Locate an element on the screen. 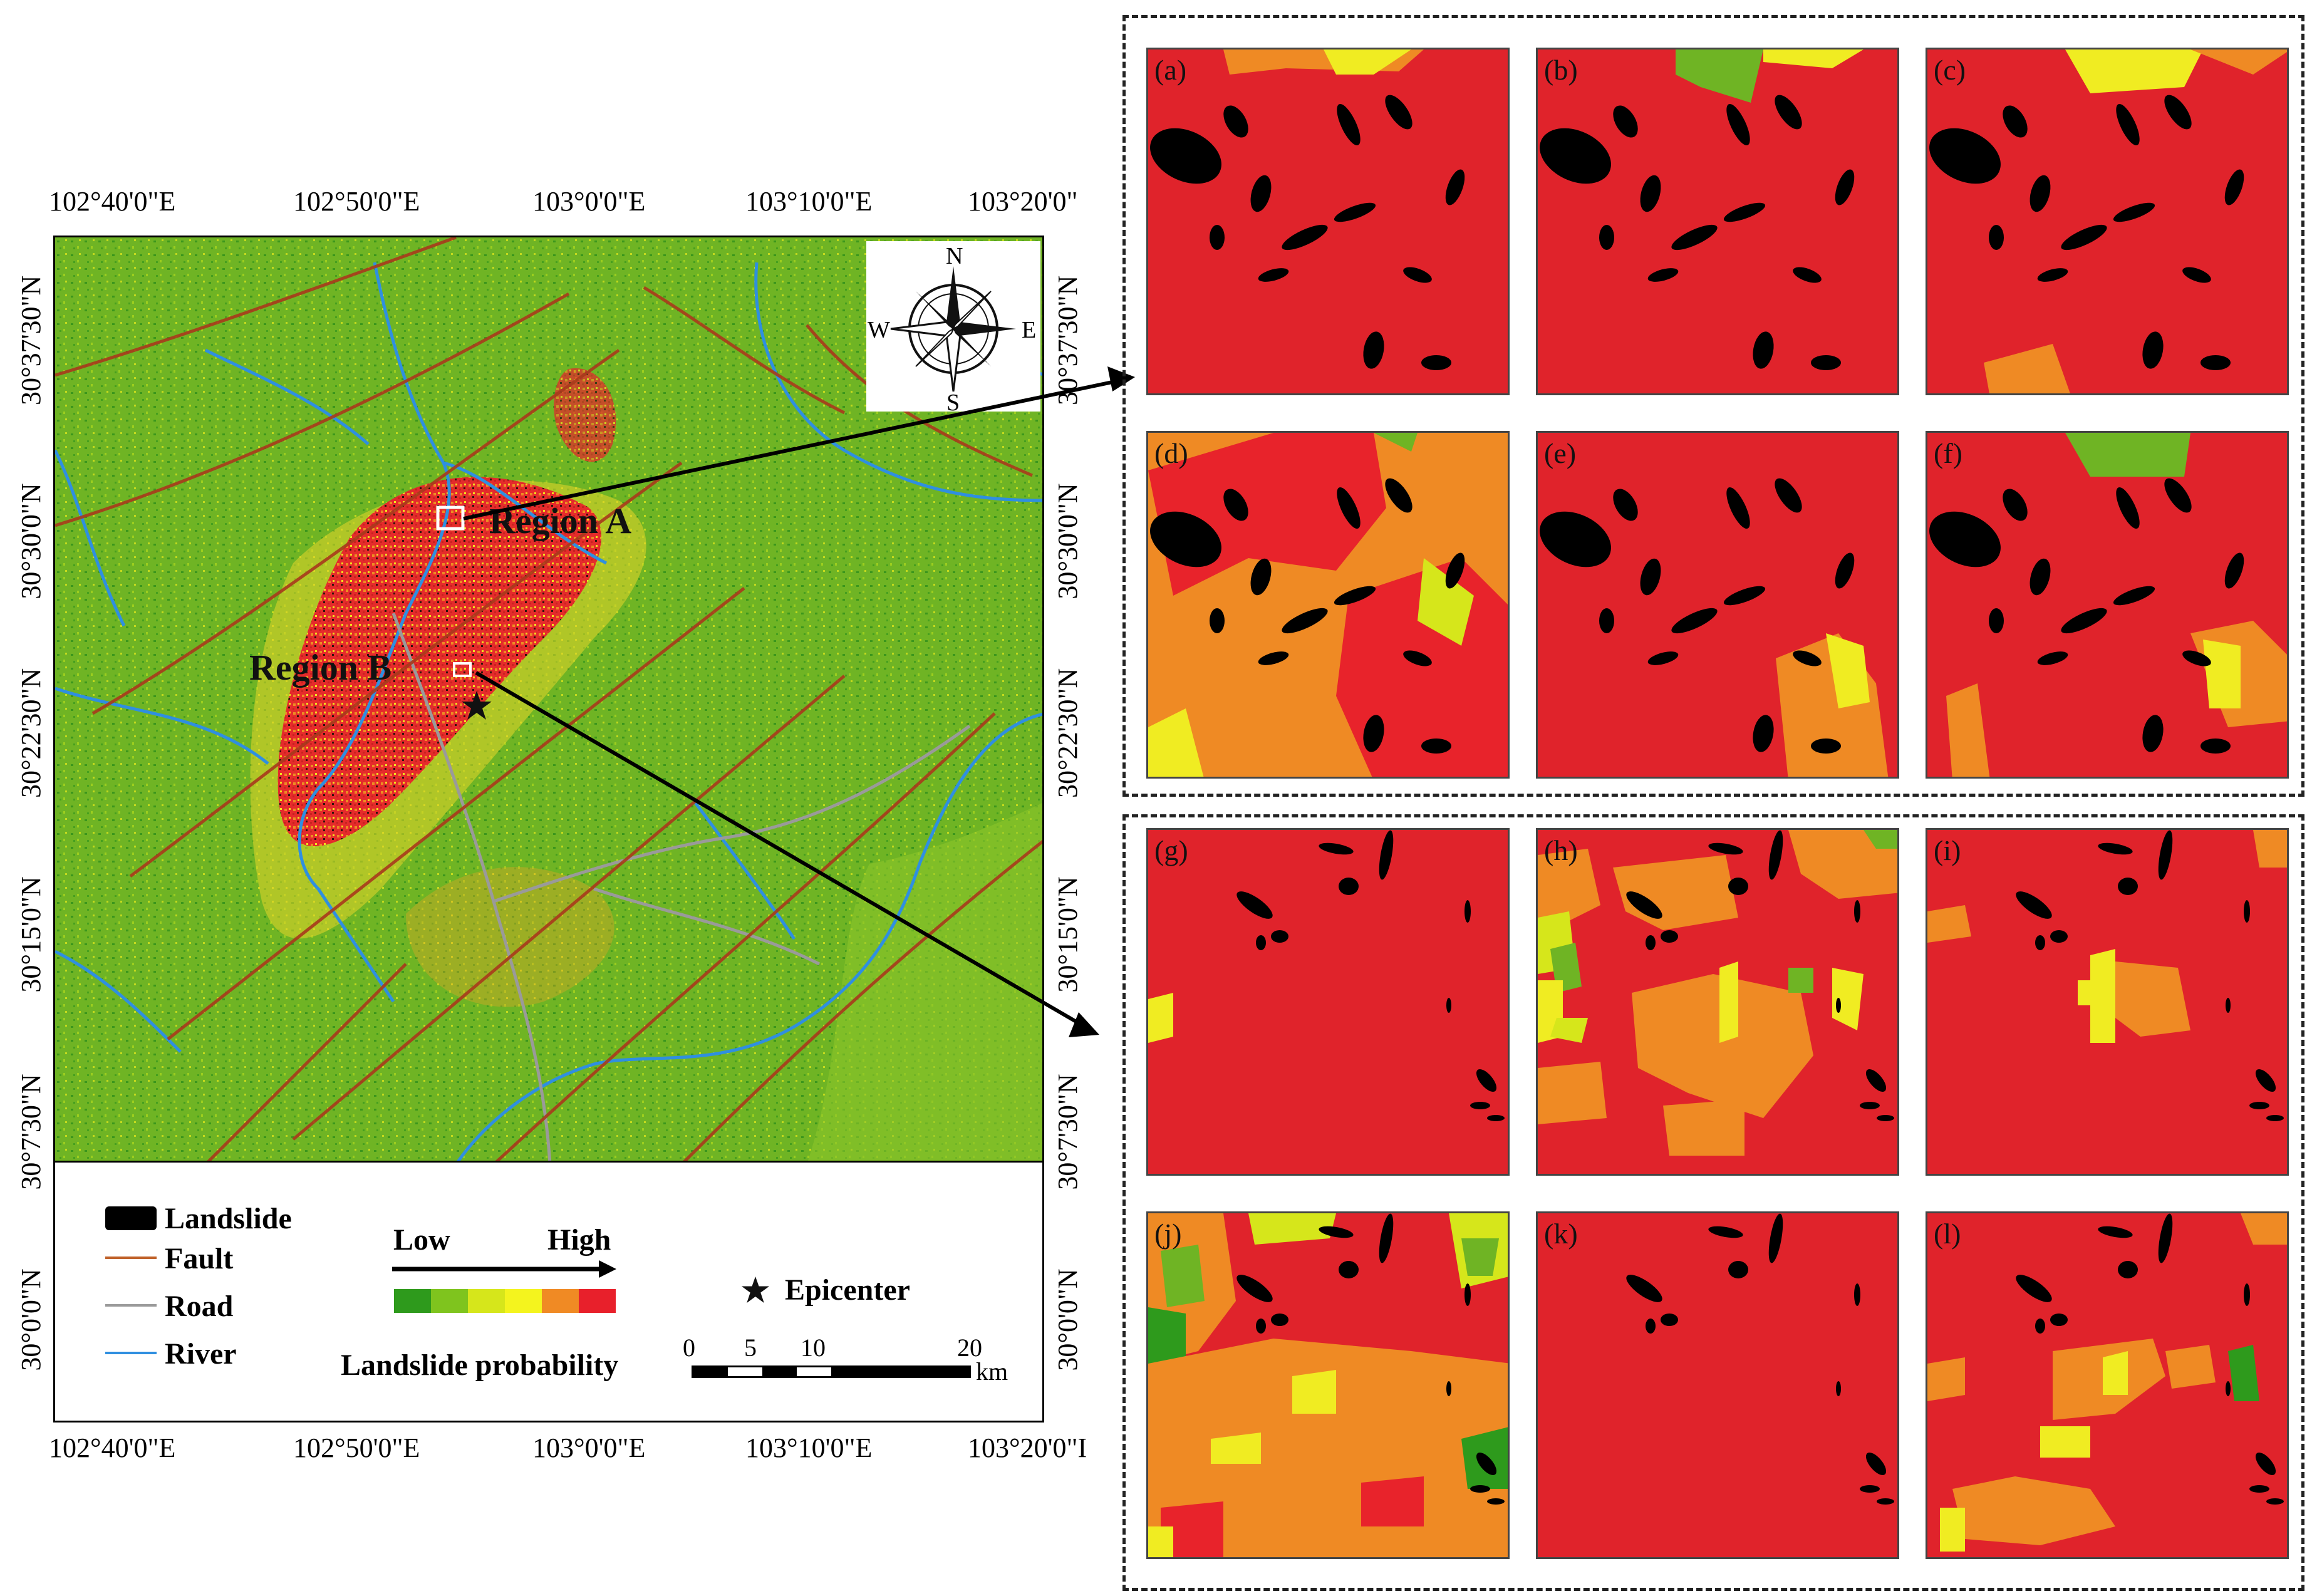 The height and width of the screenshot is (1596, 2312). panel-c: (c) is located at coordinates (2107, 222).